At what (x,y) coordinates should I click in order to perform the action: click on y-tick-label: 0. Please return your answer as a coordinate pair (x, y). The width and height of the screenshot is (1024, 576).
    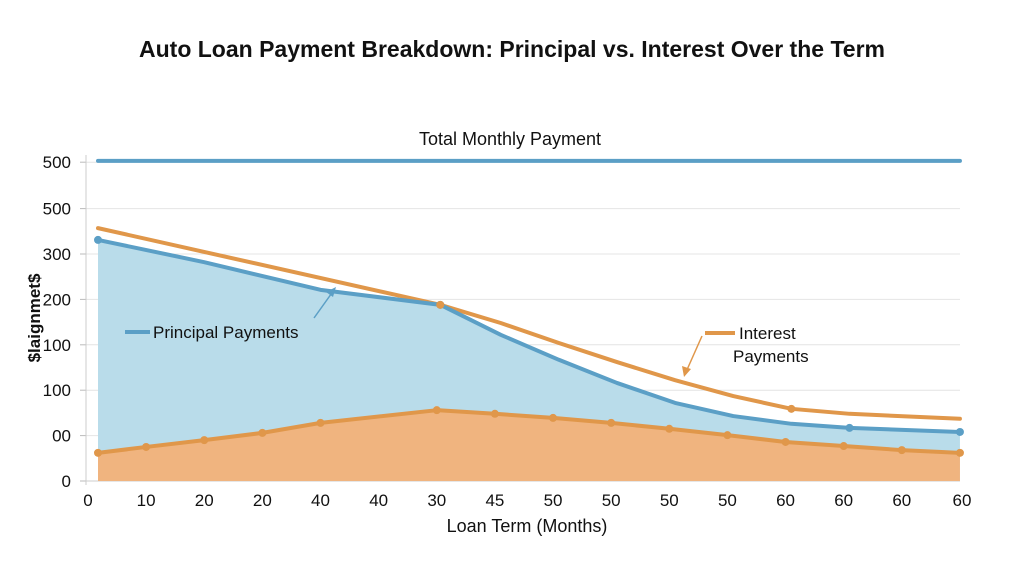
    Looking at the image, I should click on (66, 481).